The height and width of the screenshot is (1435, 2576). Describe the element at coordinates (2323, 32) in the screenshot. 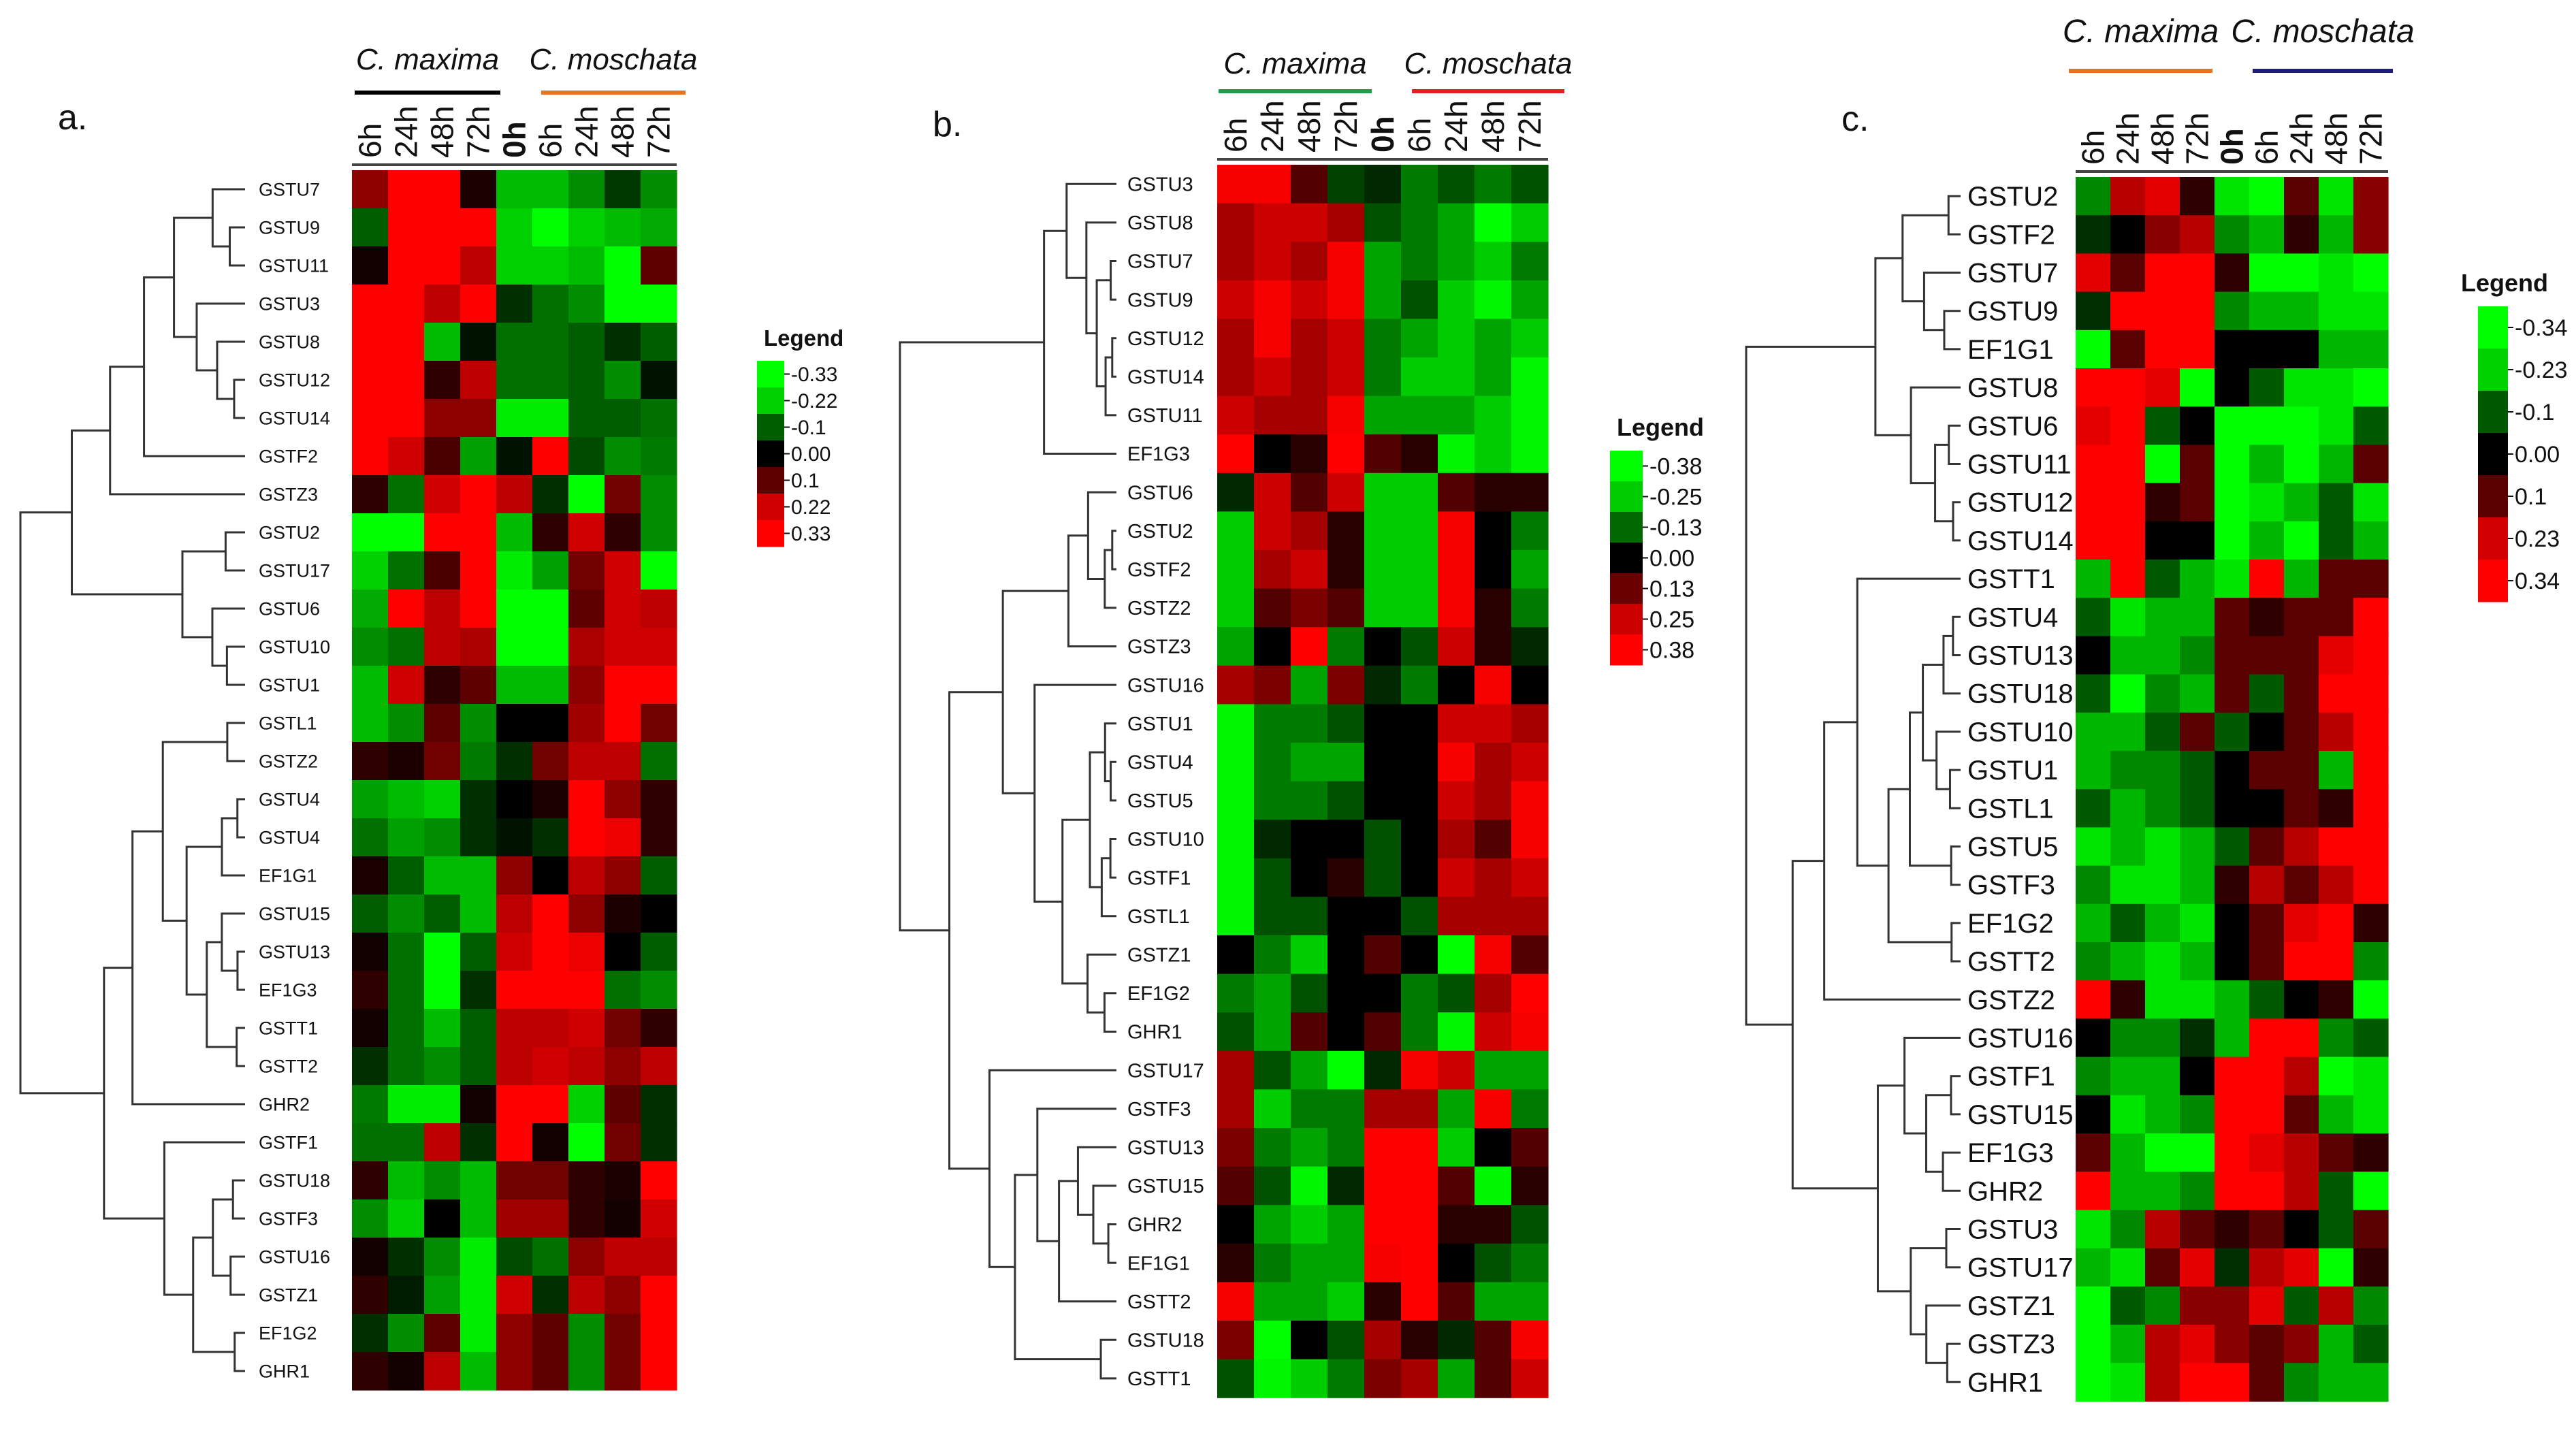

I see `group-label: C. moschata` at that location.